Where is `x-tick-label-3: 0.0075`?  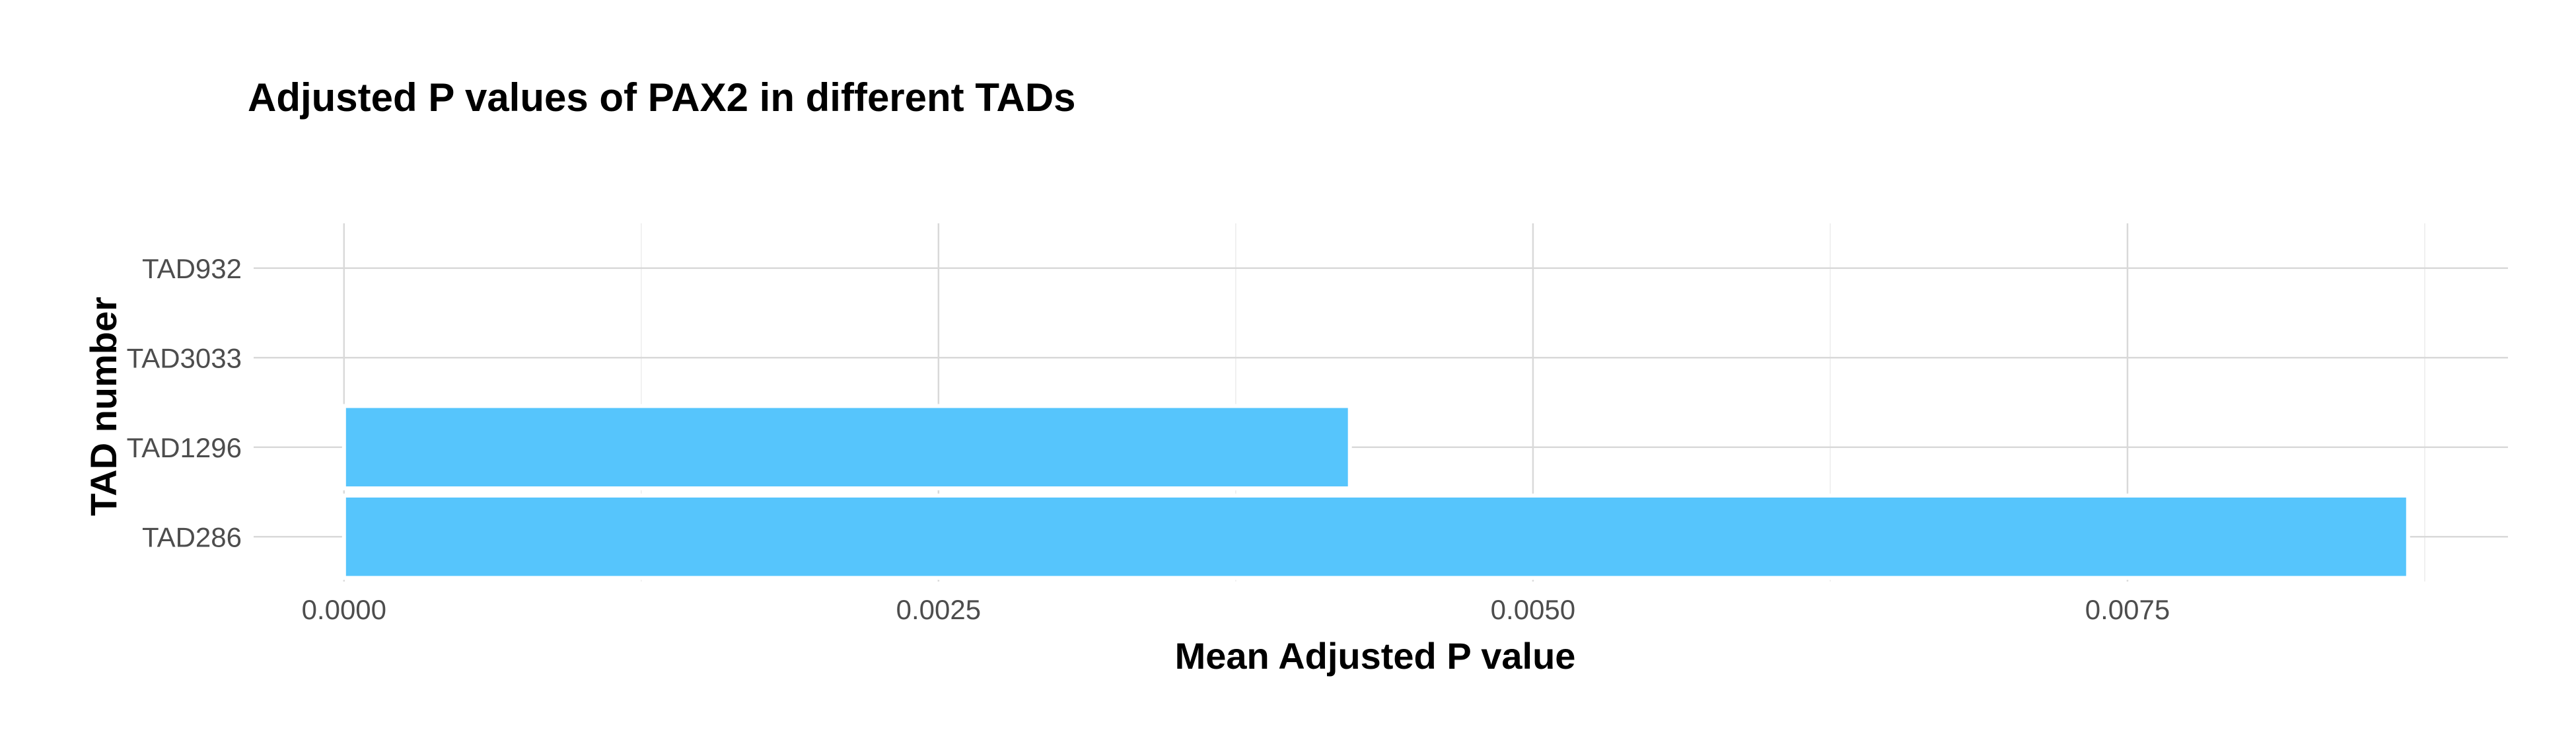 x-tick-label-3: 0.0075 is located at coordinates (2127, 609).